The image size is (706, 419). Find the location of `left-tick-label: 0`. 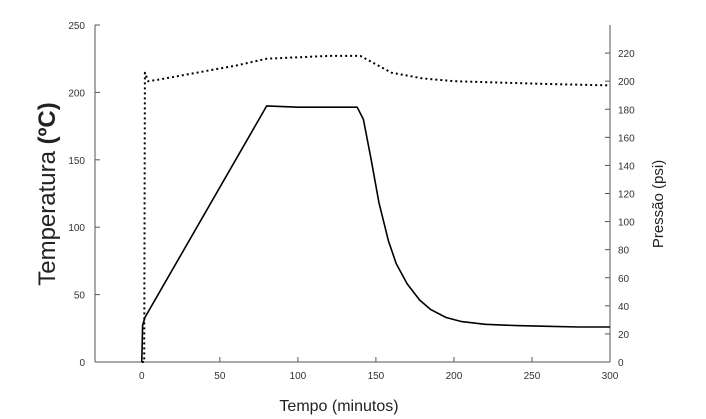

left-tick-label: 0 is located at coordinates (82, 363).